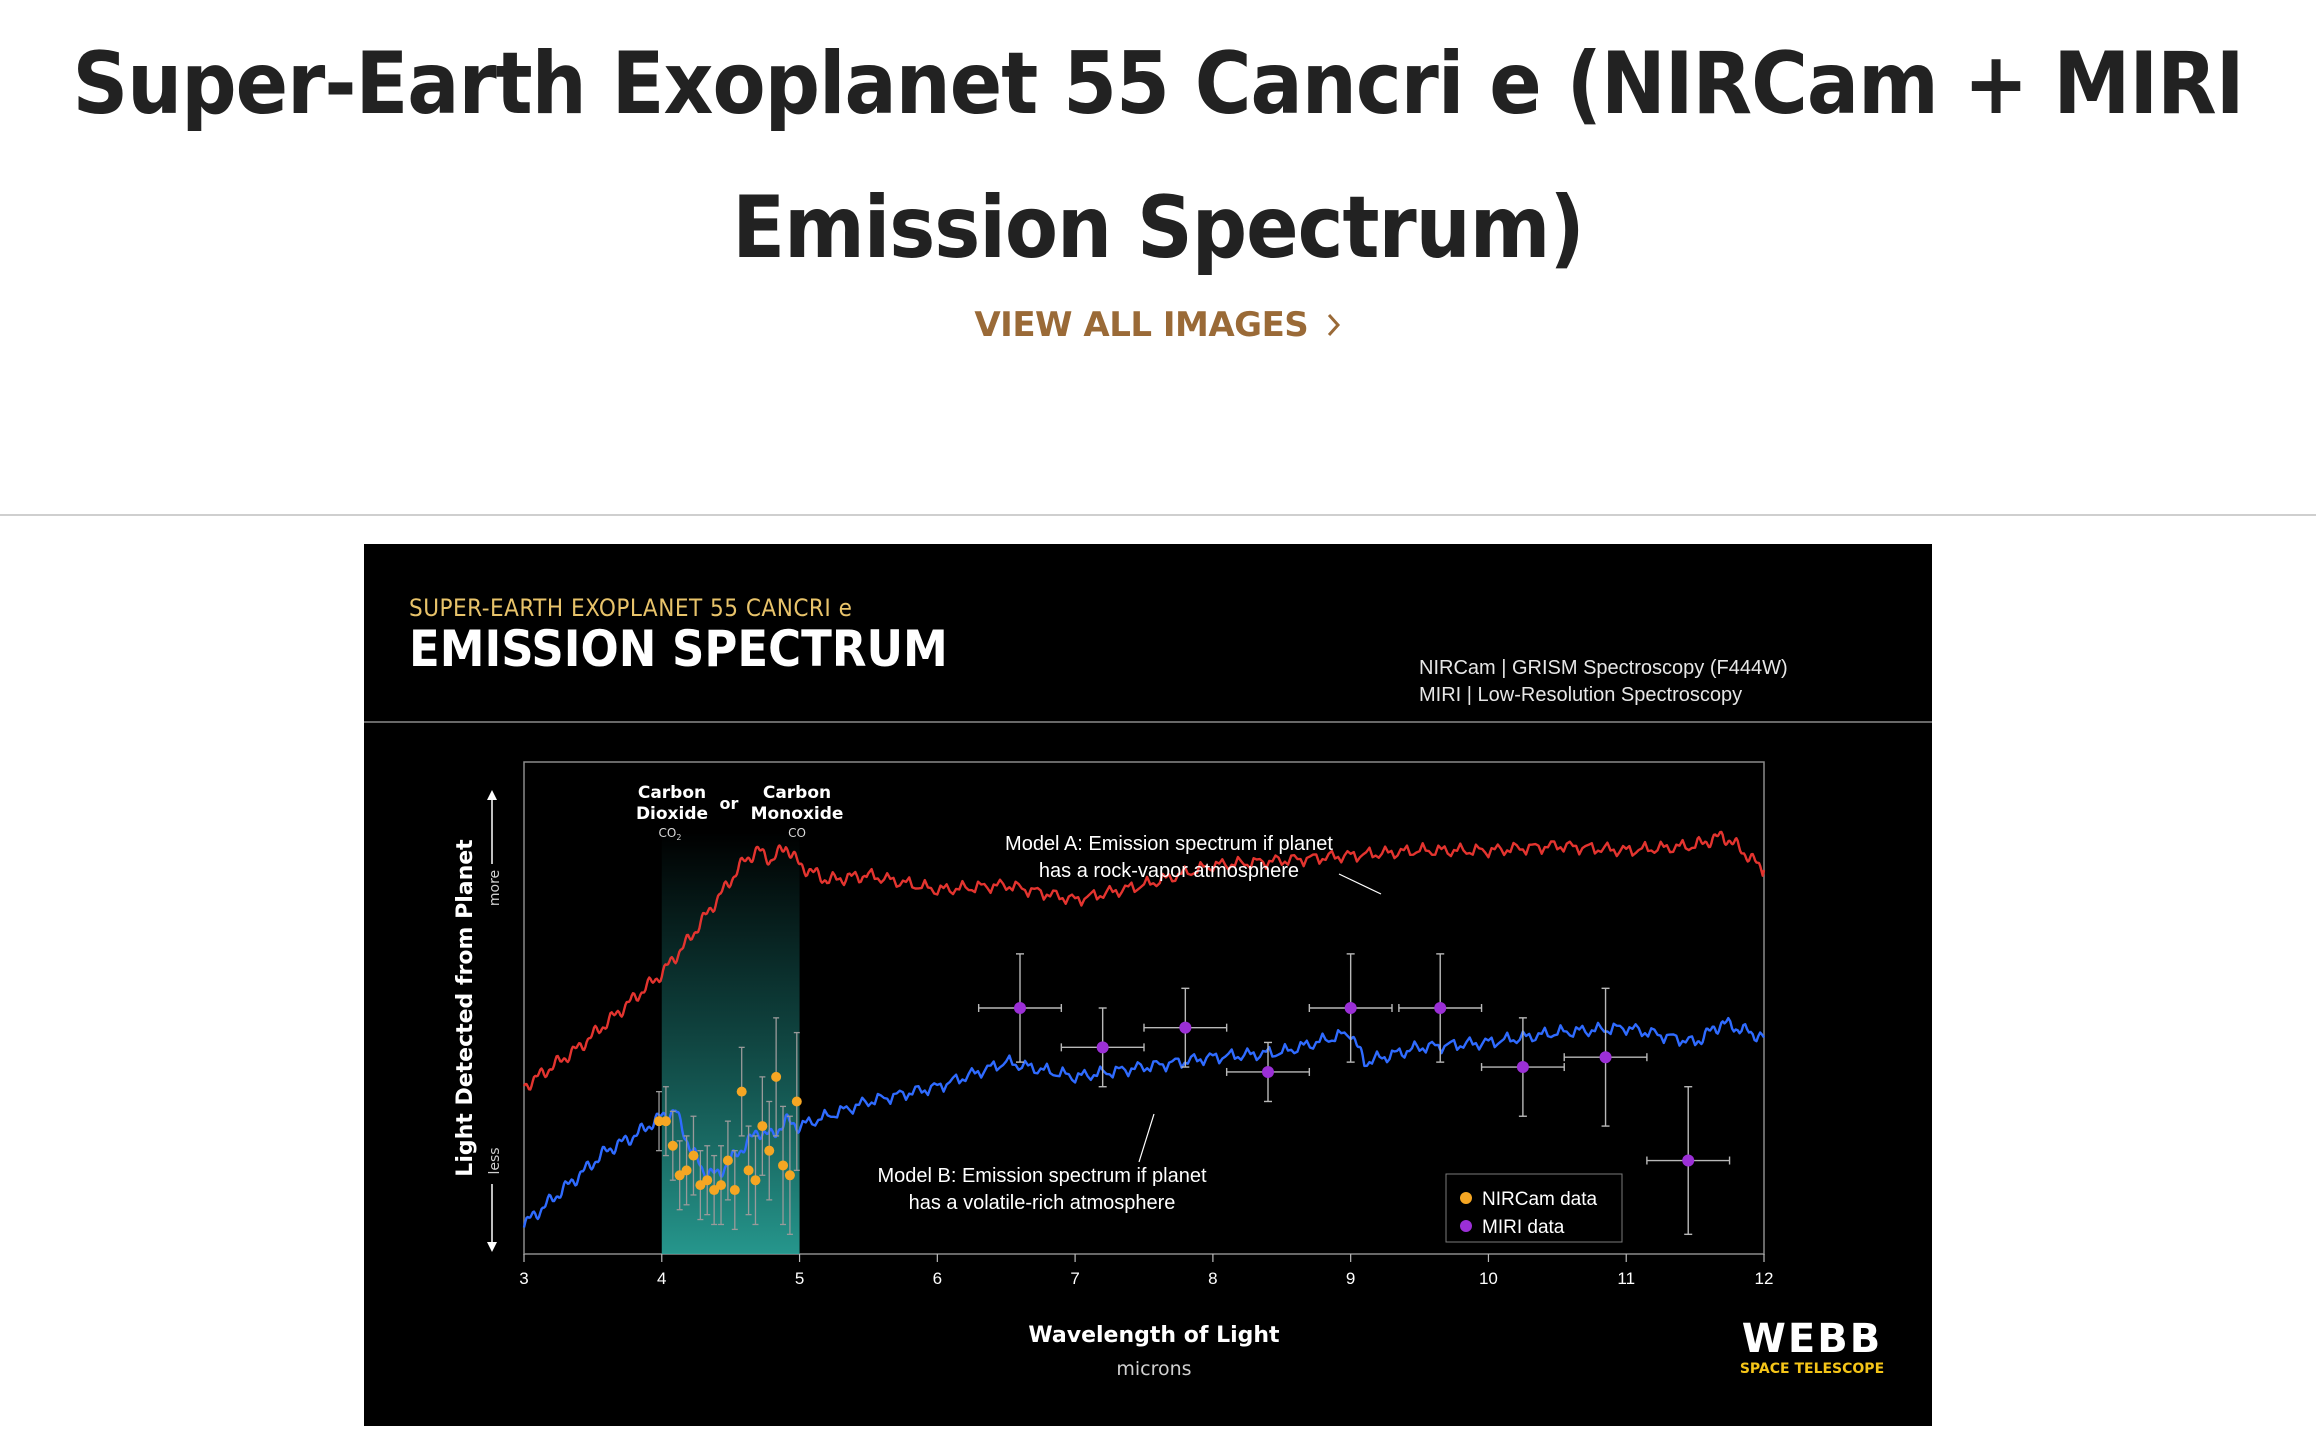 Image resolution: width=2316 pixels, height=1452 pixels. I want to click on x-tick-label: 11, so click(1626, 1278).